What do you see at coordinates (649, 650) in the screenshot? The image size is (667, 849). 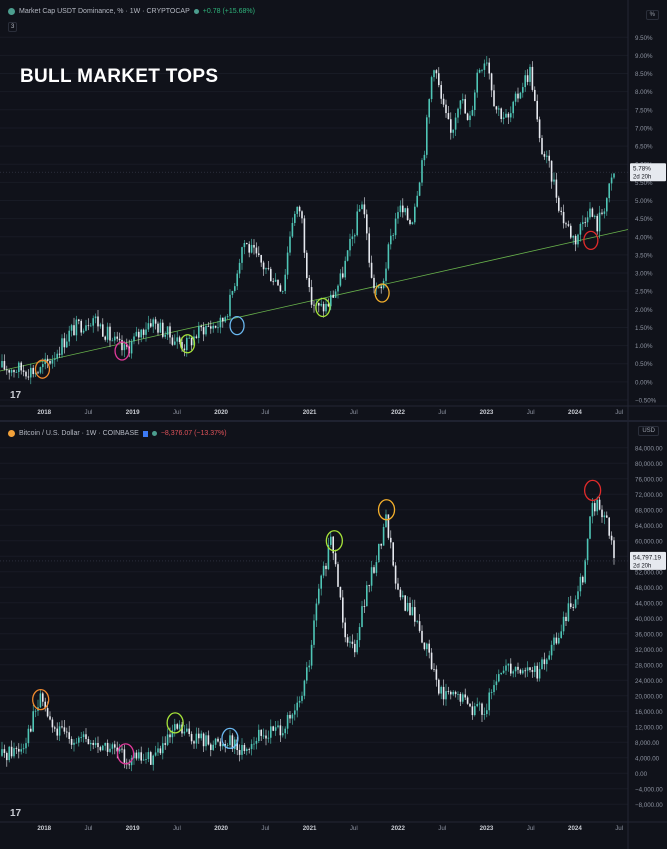 I see `y-tick-label: 32,000.00` at bounding box center [649, 650].